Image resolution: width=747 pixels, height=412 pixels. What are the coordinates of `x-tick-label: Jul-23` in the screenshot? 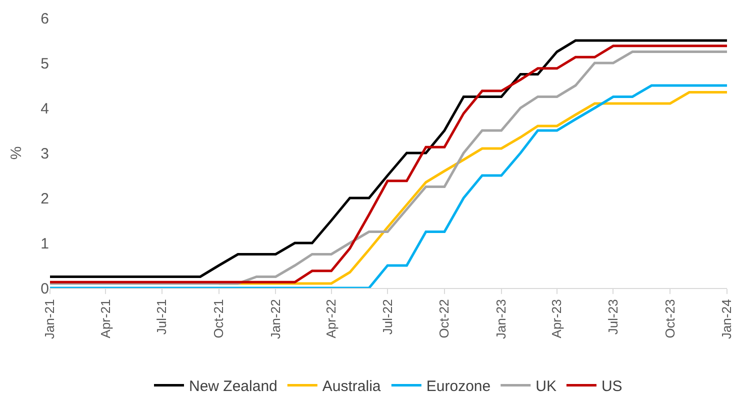 It's located at (612, 317).